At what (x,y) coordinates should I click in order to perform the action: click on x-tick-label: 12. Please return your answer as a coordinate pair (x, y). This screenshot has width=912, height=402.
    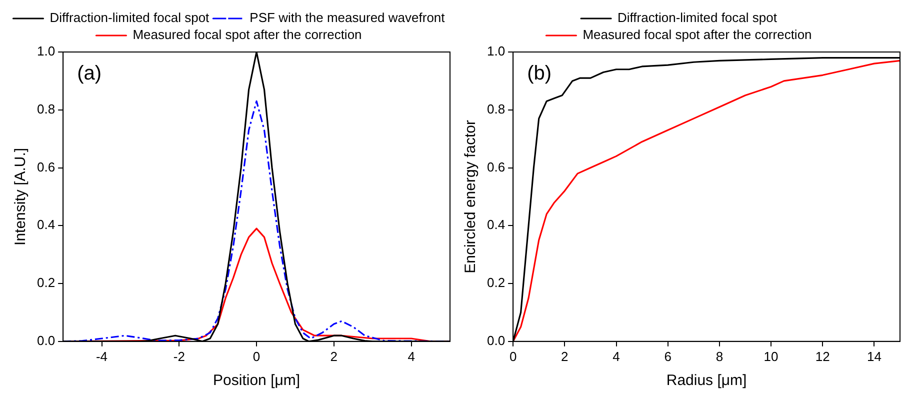
    Looking at the image, I should click on (822, 356).